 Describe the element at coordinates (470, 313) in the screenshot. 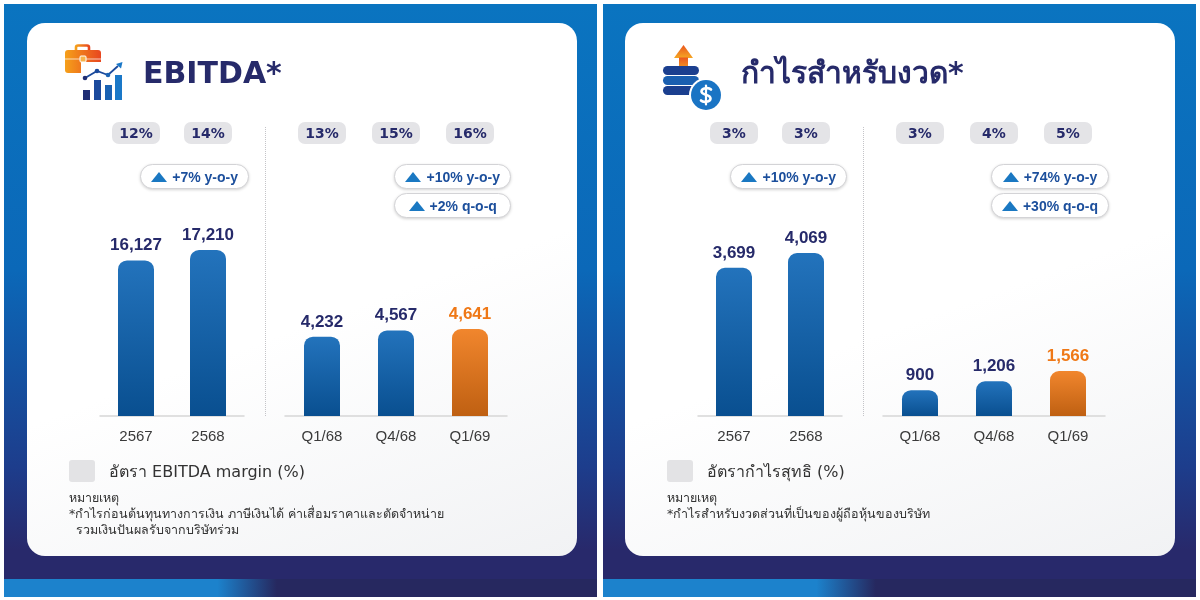

I see `data-label: 4,641` at that location.